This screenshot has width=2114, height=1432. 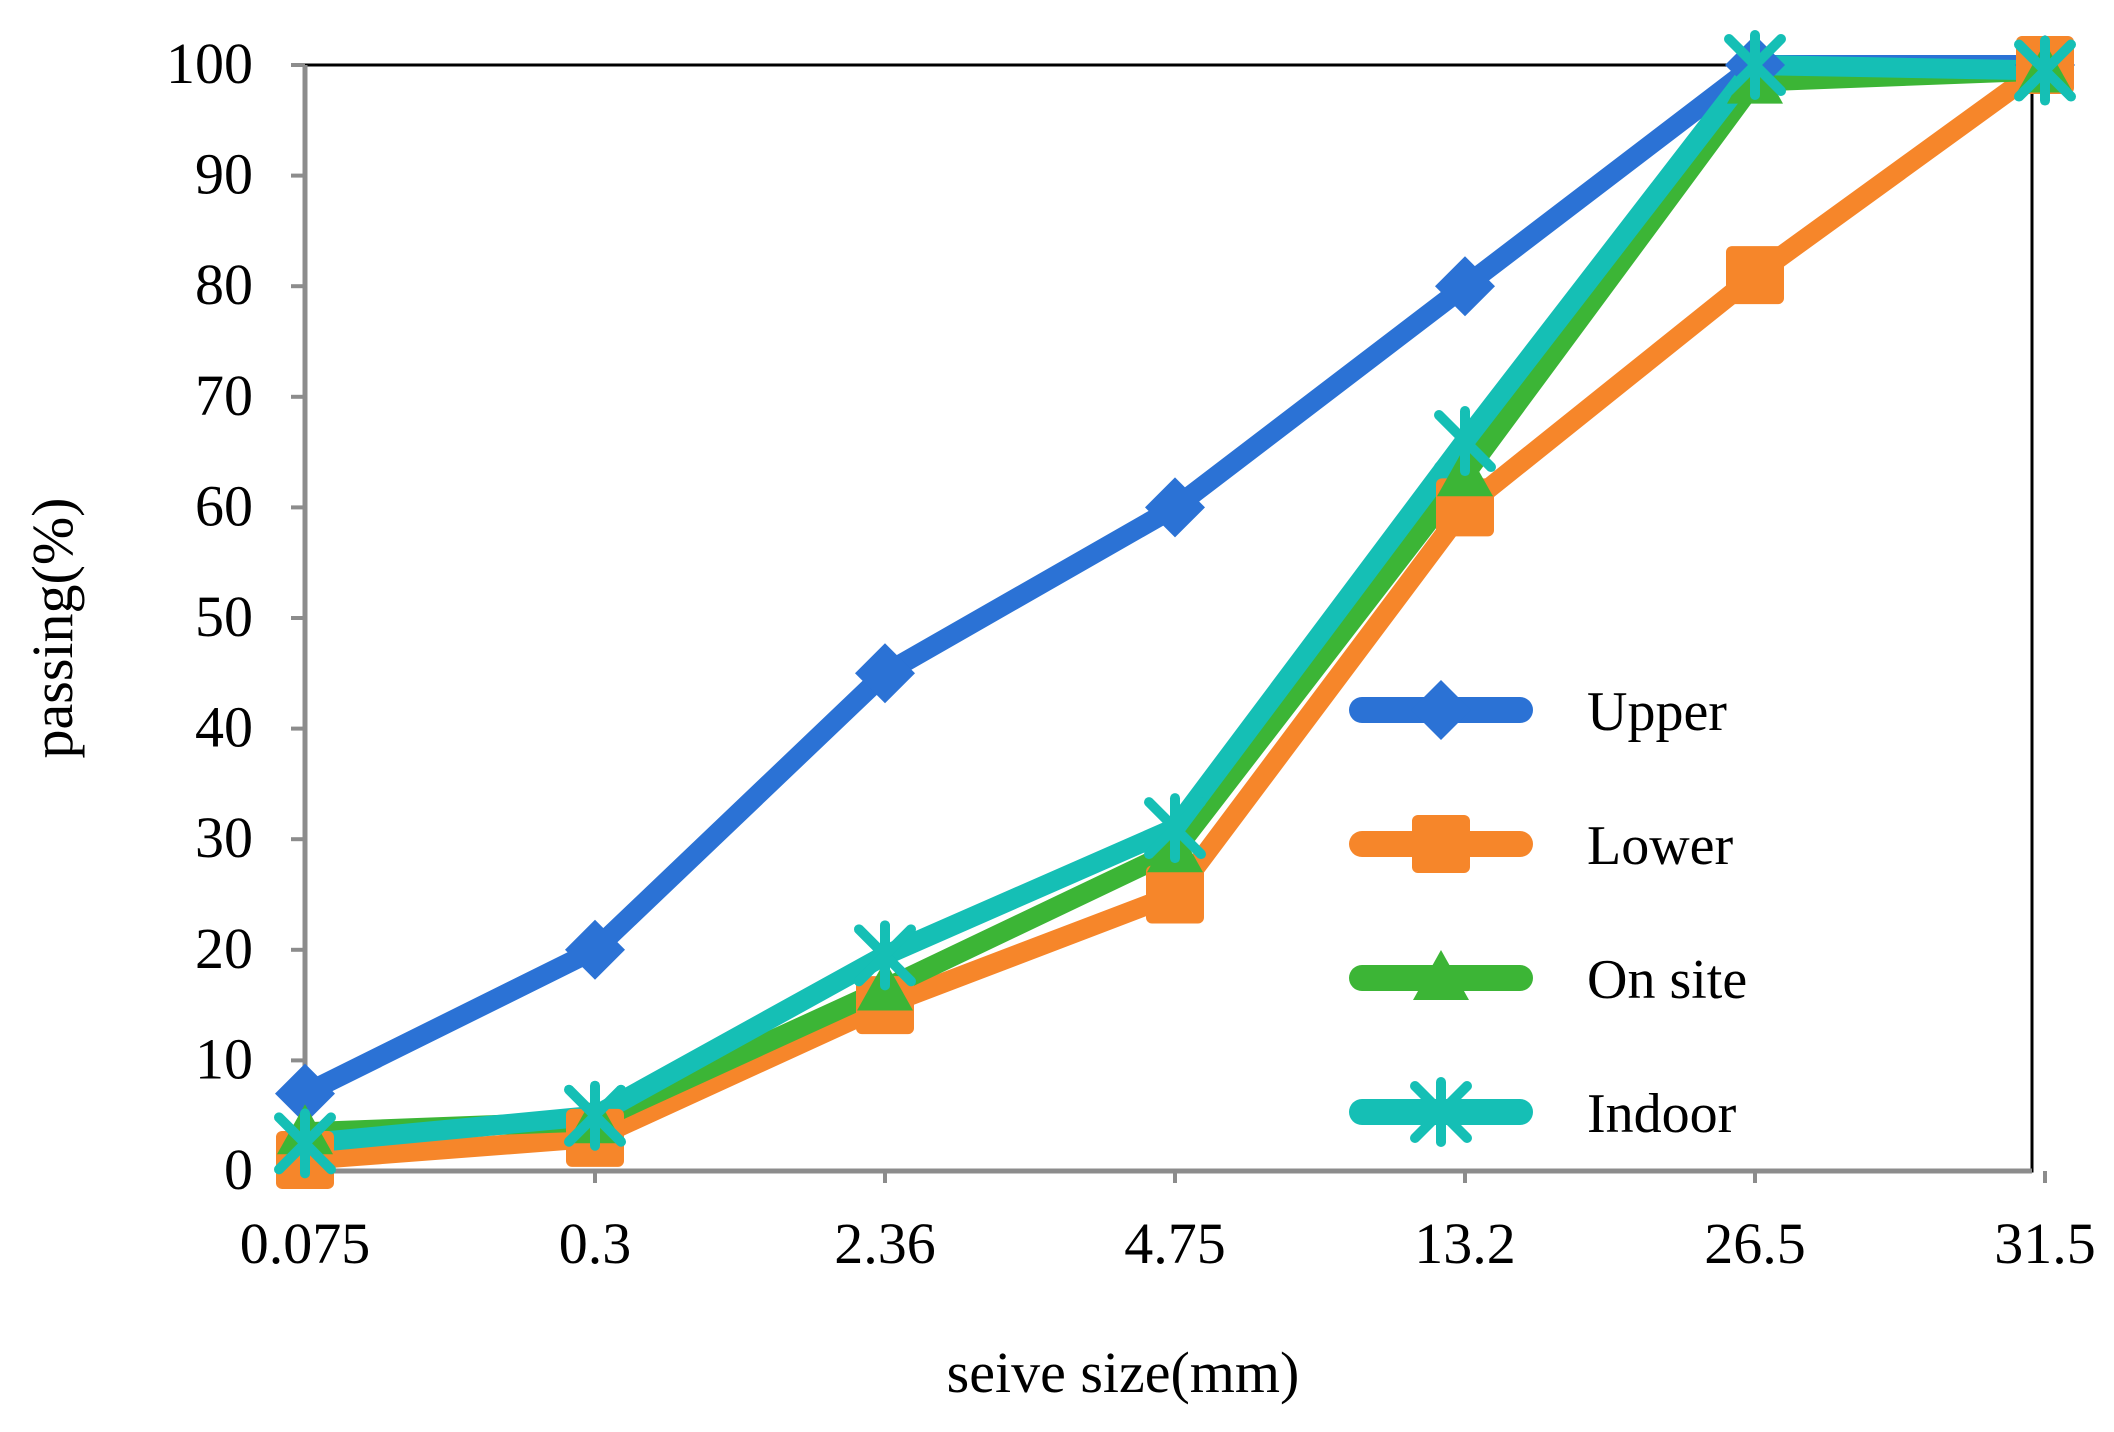 What do you see at coordinates (305, 1243) in the screenshot?
I see `x-tick-label: 0.075` at bounding box center [305, 1243].